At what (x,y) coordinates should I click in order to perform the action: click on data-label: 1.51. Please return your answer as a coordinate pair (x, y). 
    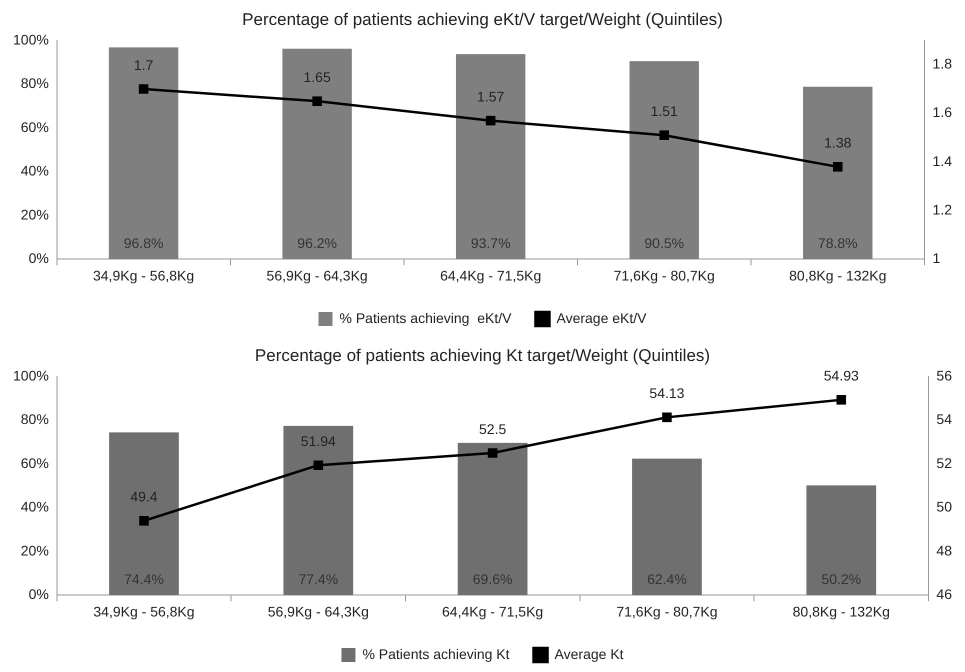
    Looking at the image, I should click on (664, 111).